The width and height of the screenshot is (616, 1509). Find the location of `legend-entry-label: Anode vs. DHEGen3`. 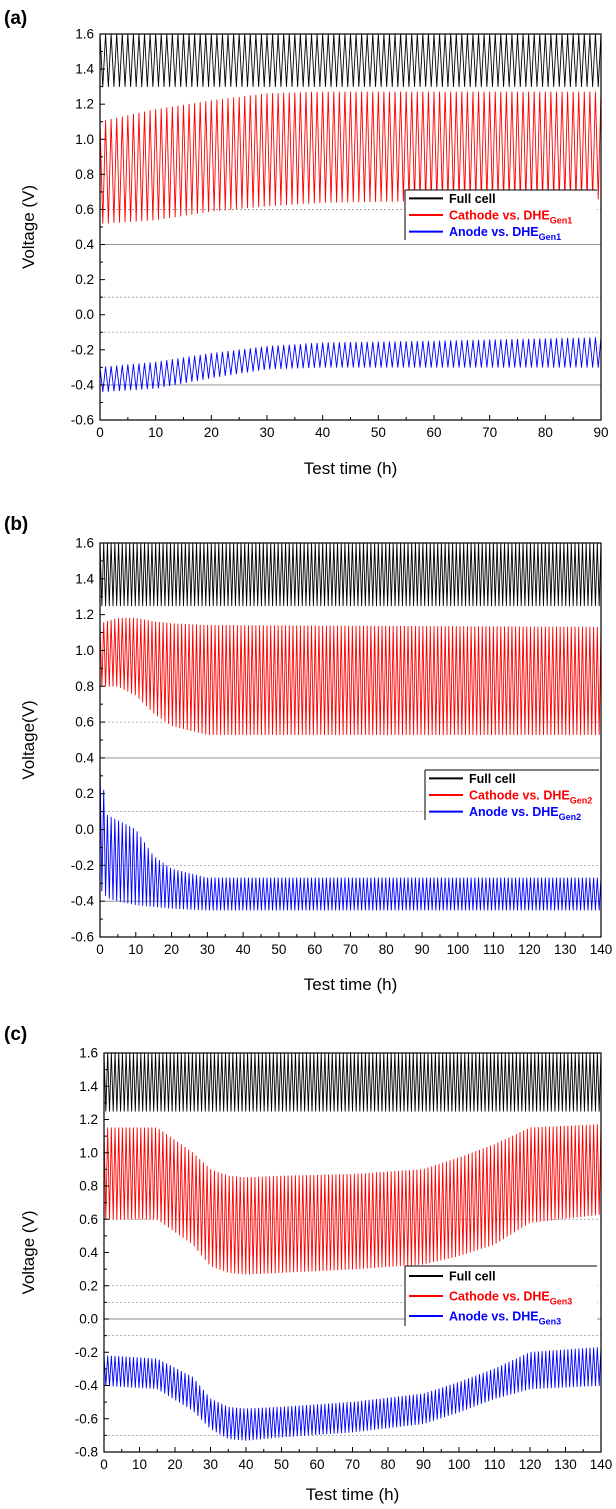

legend-entry-label: Anode vs. DHEGen3 is located at coordinates (505, 1318).